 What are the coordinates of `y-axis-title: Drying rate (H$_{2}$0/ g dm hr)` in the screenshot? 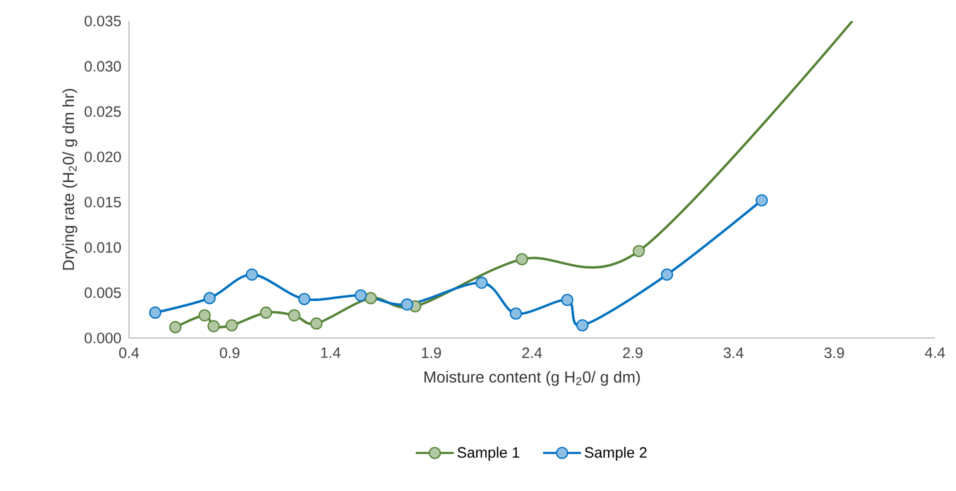 It's located at (70, 179).